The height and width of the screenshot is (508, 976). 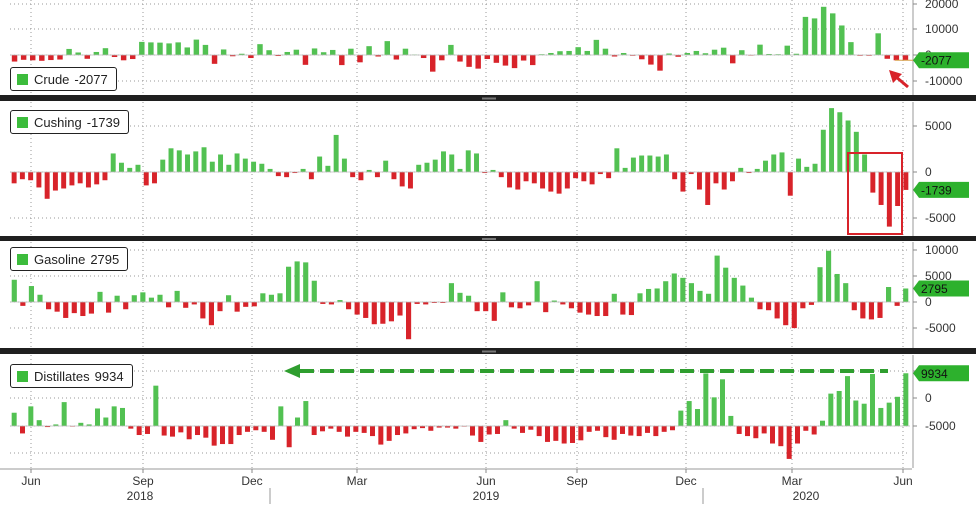 What do you see at coordinates (71, 376) in the screenshot?
I see `legend-distillates: Distillates 9934` at bounding box center [71, 376].